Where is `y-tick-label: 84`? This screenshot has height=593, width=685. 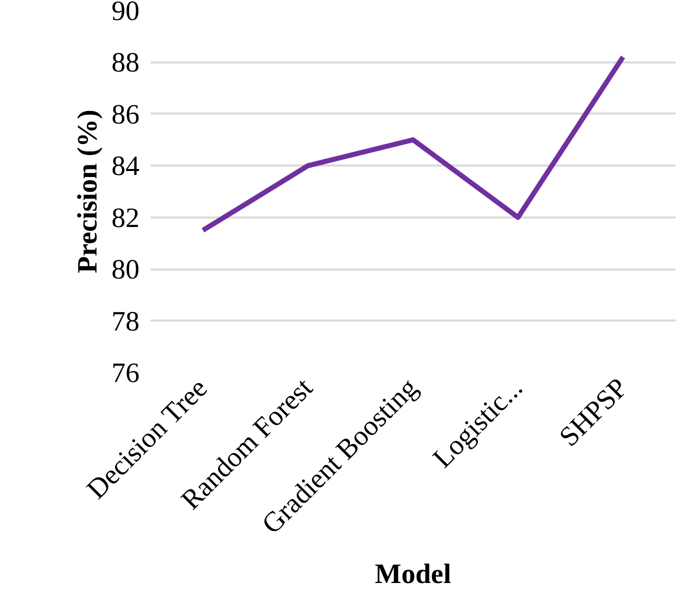
y-tick-label: 84 is located at coordinates (126, 166).